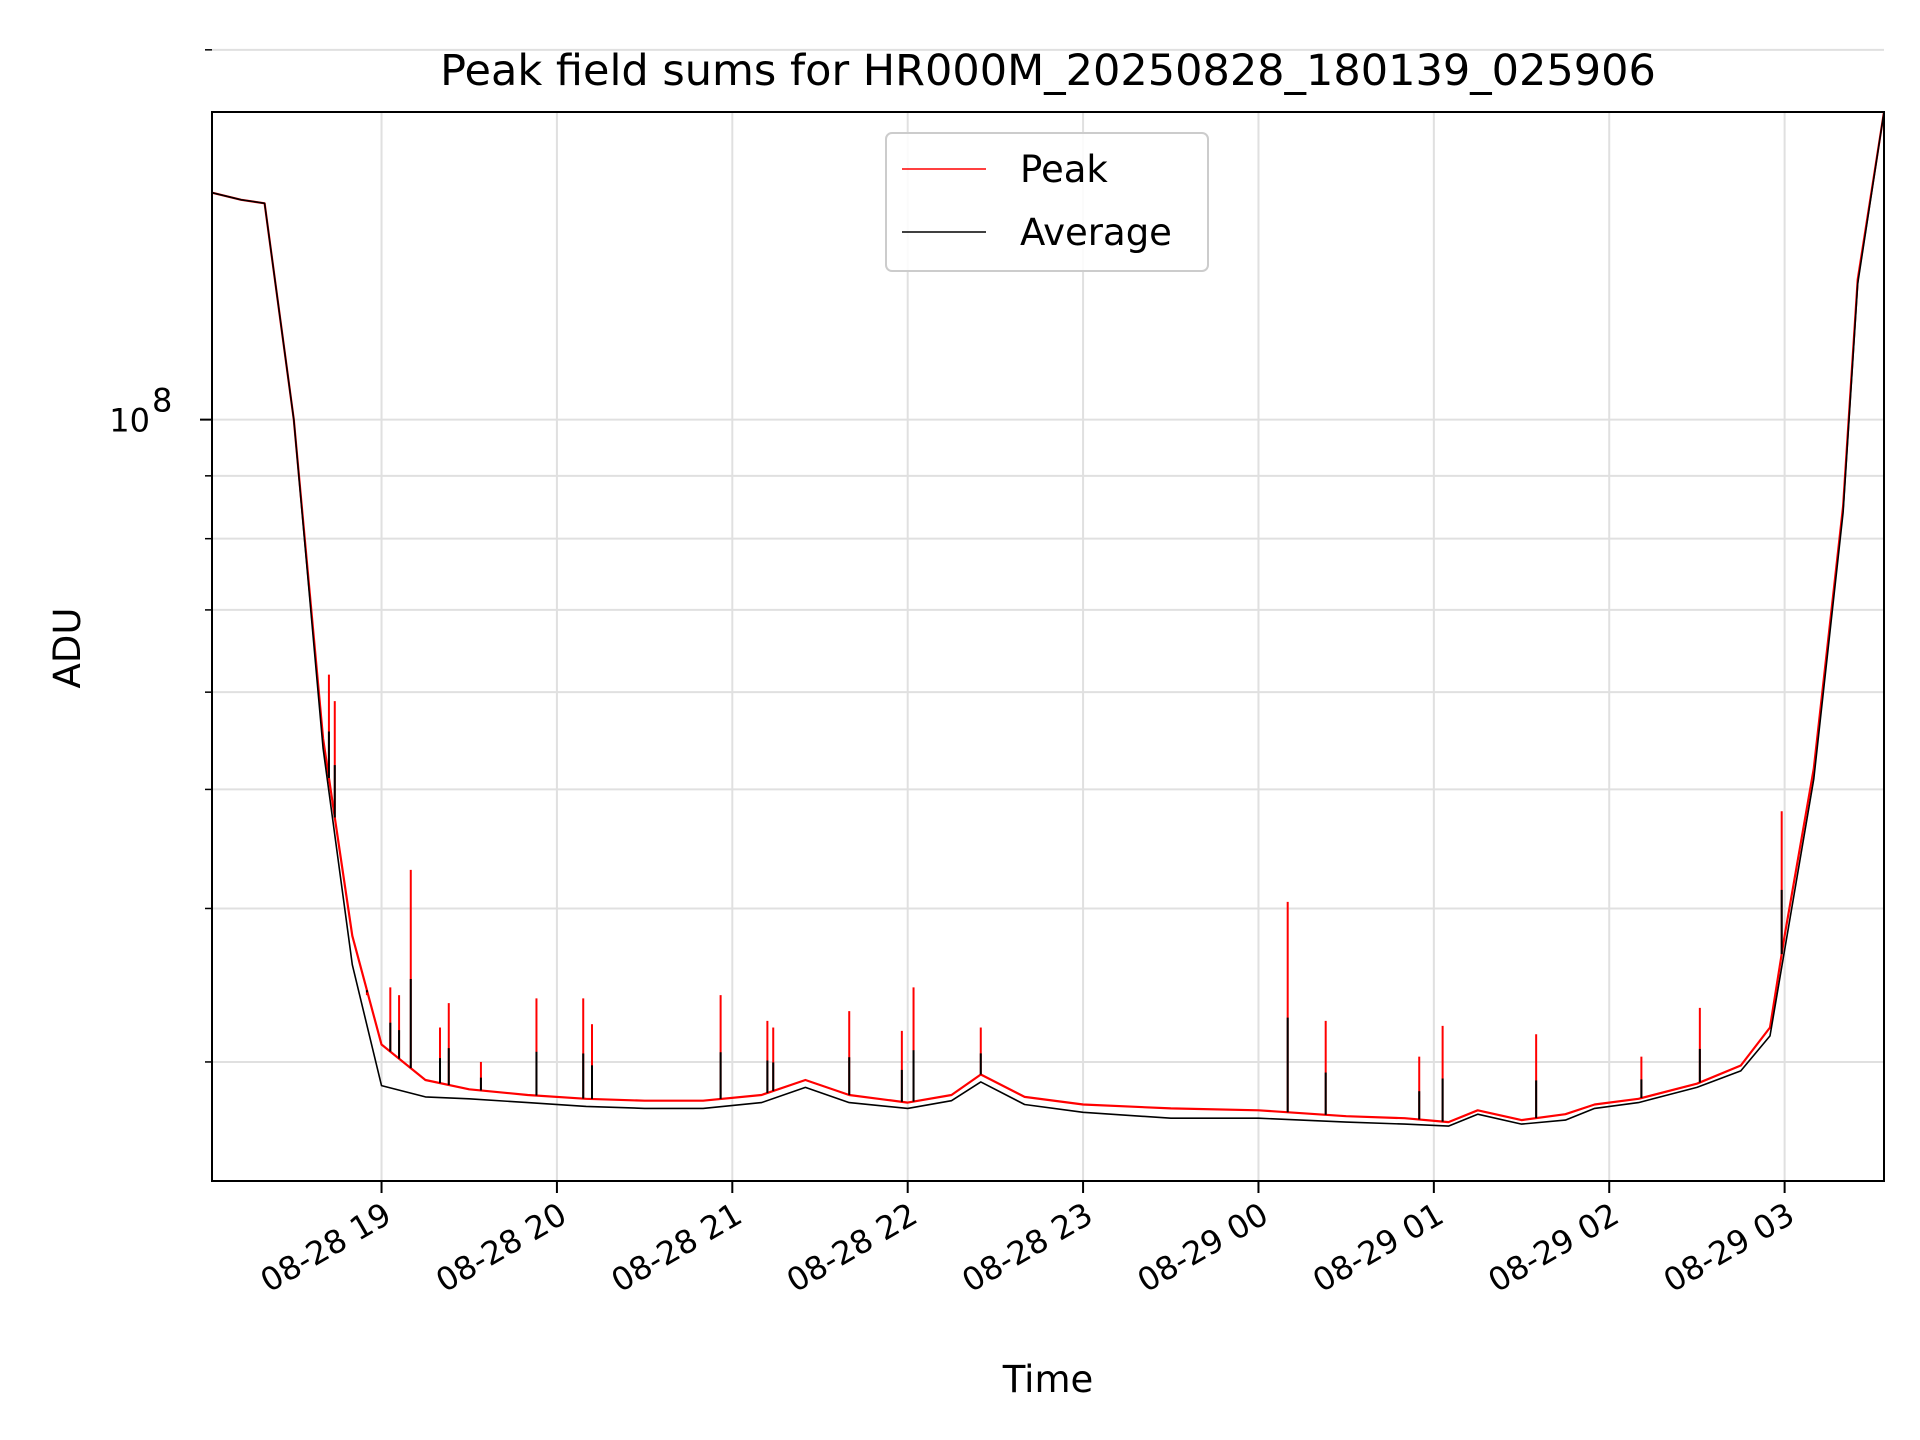 The height and width of the screenshot is (1440, 1920). I want to click on y-tick-label-base: 10, so click(129, 421).